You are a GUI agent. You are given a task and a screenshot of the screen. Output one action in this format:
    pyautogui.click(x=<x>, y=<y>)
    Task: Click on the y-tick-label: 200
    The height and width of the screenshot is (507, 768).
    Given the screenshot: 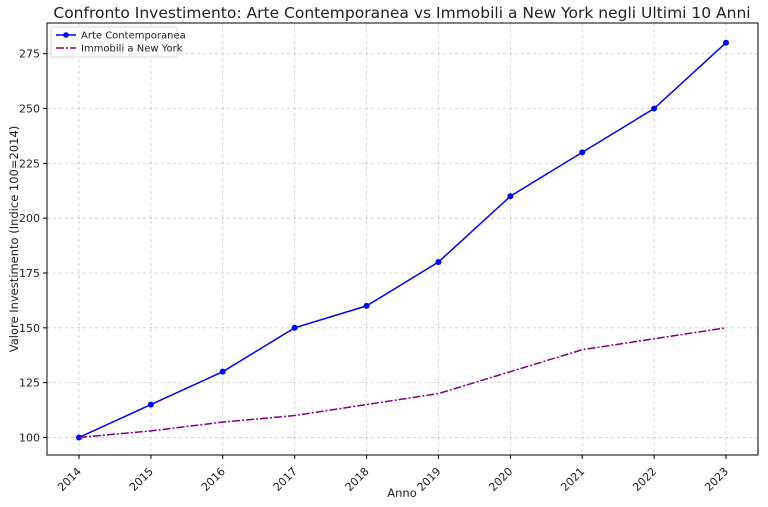 What is the action you would take?
    pyautogui.click(x=29, y=218)
    